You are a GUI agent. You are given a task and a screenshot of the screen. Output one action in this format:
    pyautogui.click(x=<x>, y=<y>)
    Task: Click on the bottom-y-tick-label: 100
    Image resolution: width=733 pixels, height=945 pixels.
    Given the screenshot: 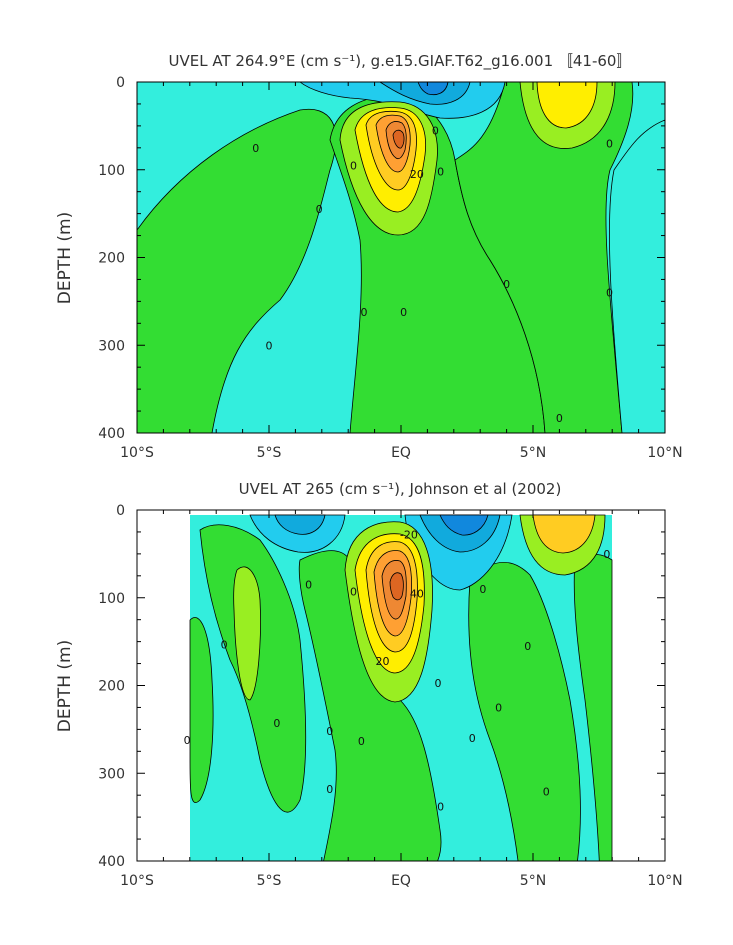 What is the action you would take?
    pyautogui.click(x=111, y=599)
    